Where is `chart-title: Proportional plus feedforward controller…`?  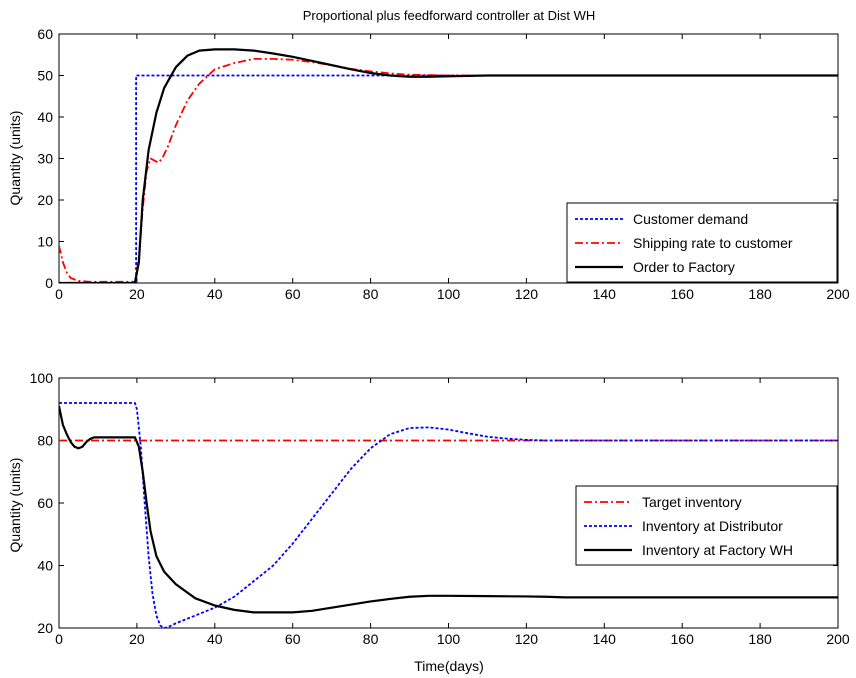 chart-title: Proportional plus feedforward controller… is located at coordinates (449, 15).